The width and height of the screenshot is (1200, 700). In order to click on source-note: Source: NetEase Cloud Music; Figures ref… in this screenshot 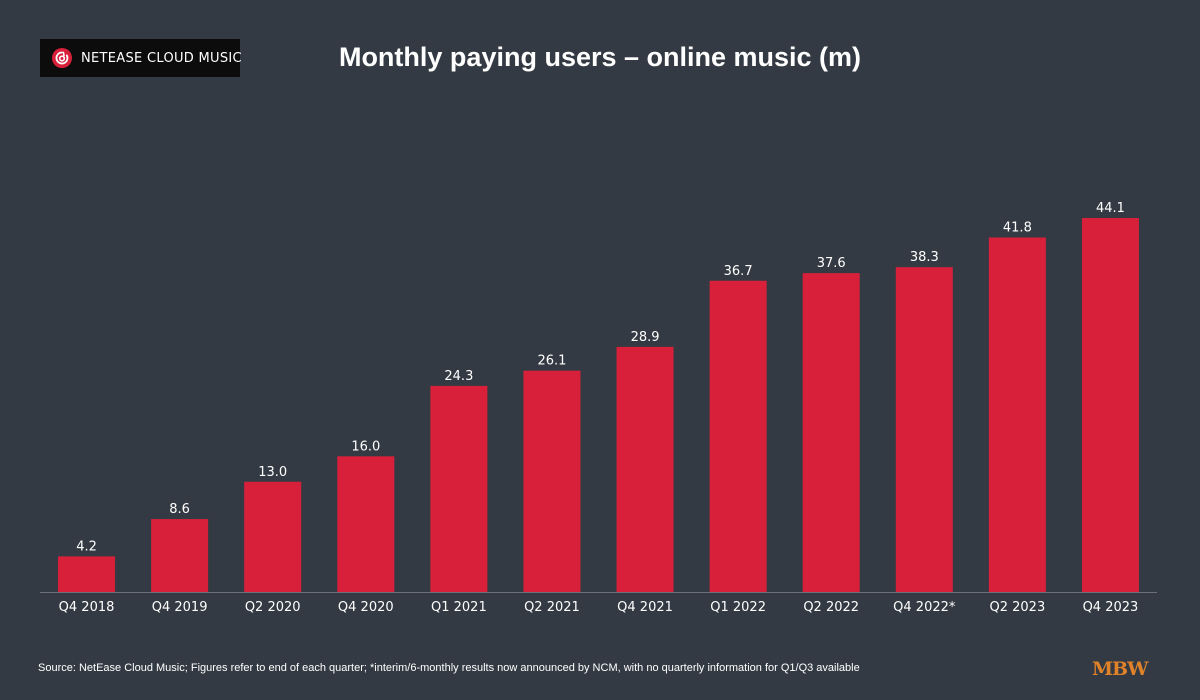, I will do `click(449, 668)`.